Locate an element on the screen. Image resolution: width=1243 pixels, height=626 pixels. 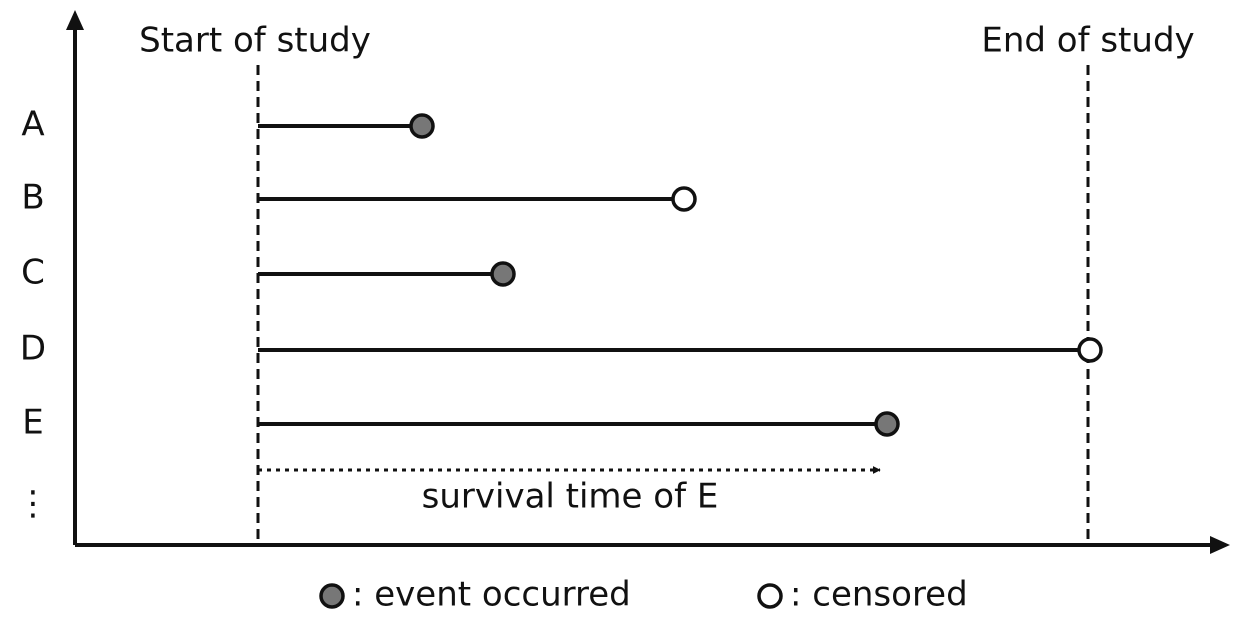
subject-label: ⋮ is located at coordinates (33, 504).